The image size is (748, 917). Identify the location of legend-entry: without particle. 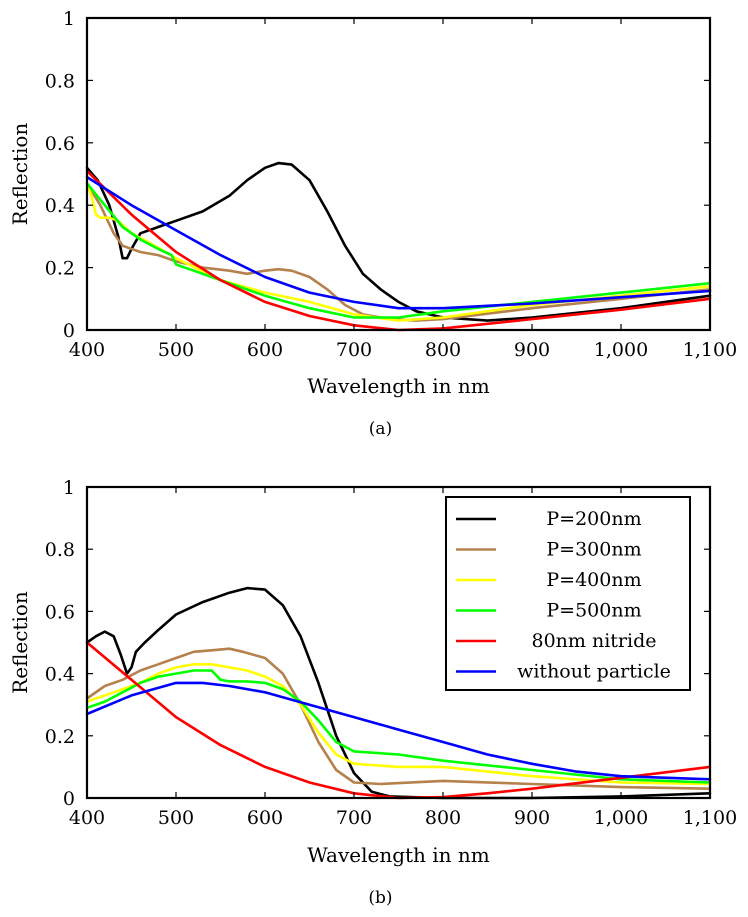
(594, 672).